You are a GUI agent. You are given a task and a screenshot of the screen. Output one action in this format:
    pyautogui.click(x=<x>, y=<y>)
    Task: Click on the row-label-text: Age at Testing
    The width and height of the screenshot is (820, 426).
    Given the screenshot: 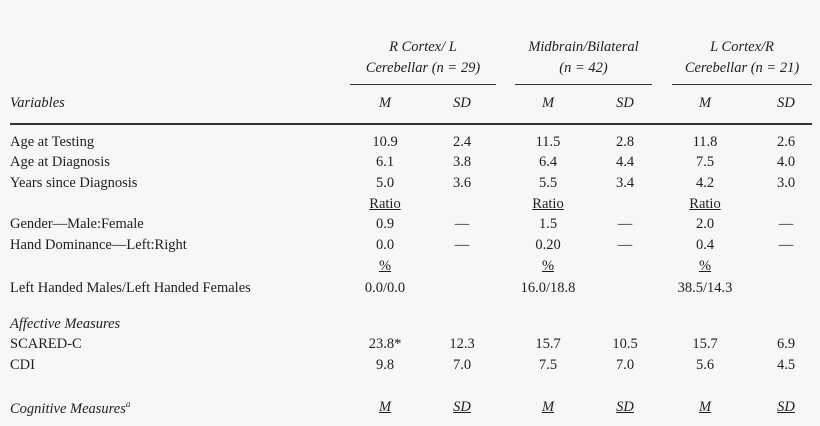 What is the action you would take?
    pyautogui.click(x=52, y=142)
    